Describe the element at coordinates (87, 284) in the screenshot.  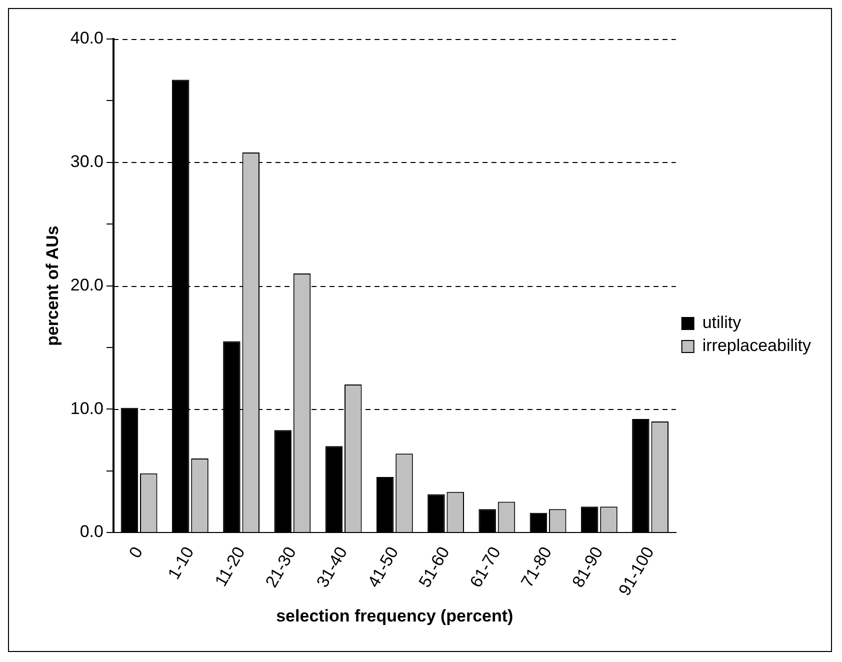
I see `y-tick-label: 20.0` at that location.